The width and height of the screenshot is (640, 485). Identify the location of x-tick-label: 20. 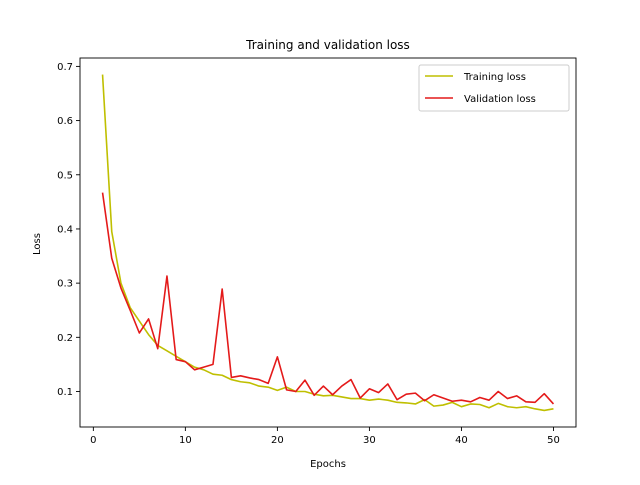
(277, 440).